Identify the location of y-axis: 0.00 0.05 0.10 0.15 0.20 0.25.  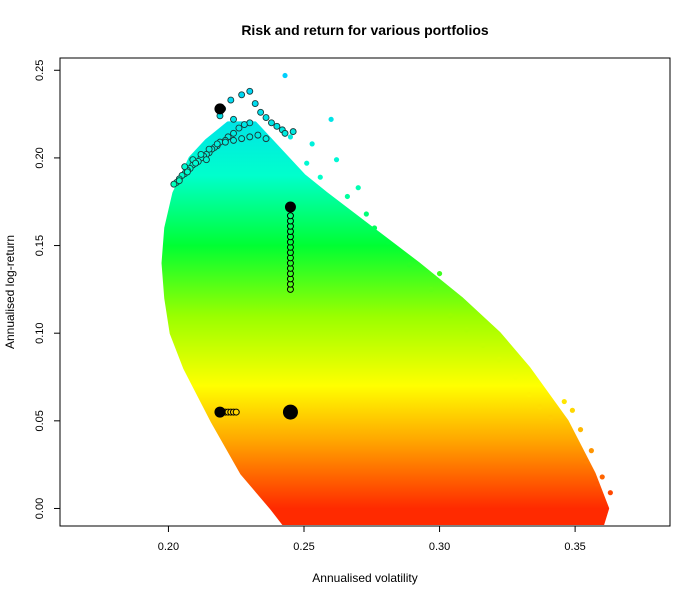
(47, 289).